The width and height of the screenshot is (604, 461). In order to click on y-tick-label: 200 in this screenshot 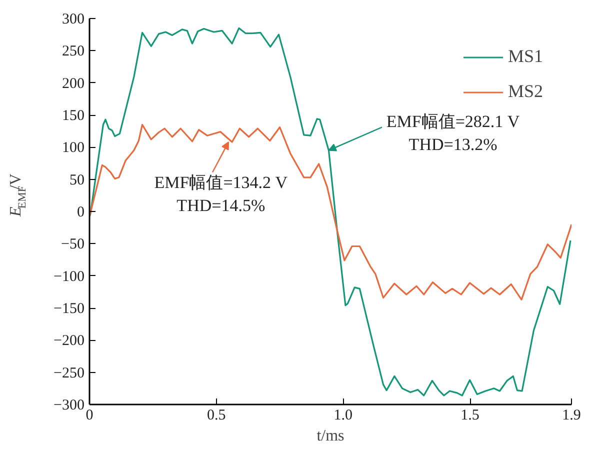, I will do `click(73, 84)`.